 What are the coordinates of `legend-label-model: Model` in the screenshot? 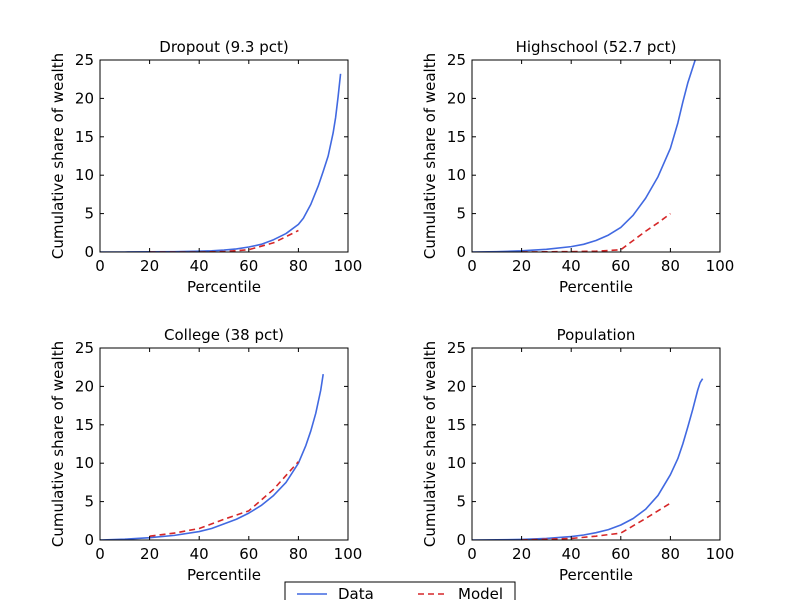 It's located at (480, 592).